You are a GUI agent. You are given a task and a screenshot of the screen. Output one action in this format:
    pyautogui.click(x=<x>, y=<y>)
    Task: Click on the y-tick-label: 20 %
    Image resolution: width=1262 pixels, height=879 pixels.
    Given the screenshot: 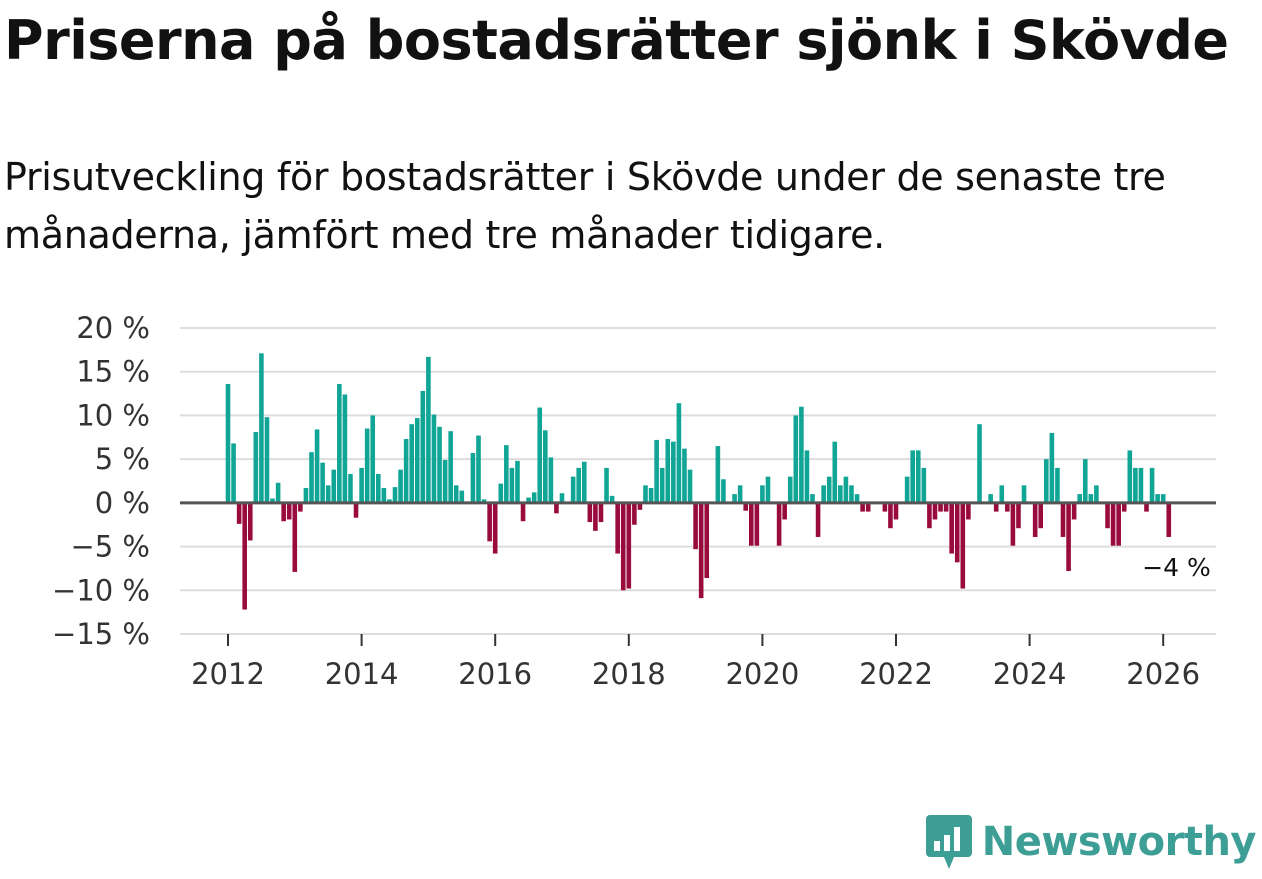 What is the action you would take?
    pyautogui.click(x=113, y=328)
    